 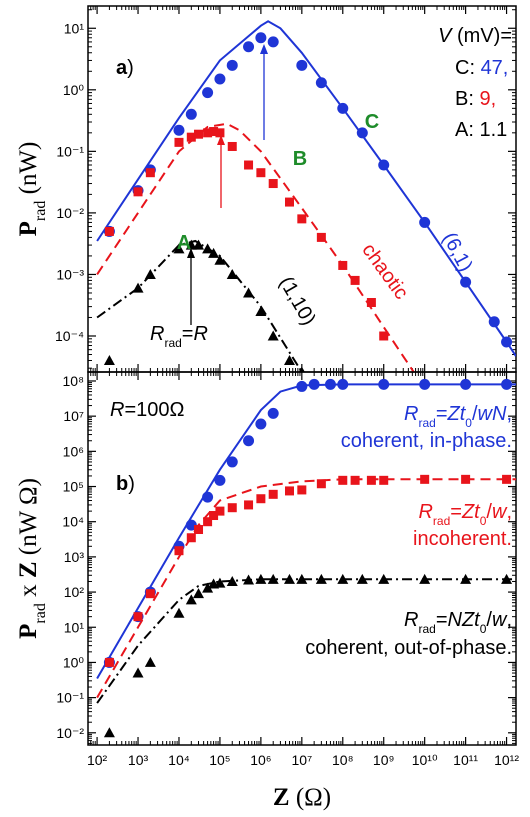 I want to click on text-segment: P, so click(x=28, y=228).